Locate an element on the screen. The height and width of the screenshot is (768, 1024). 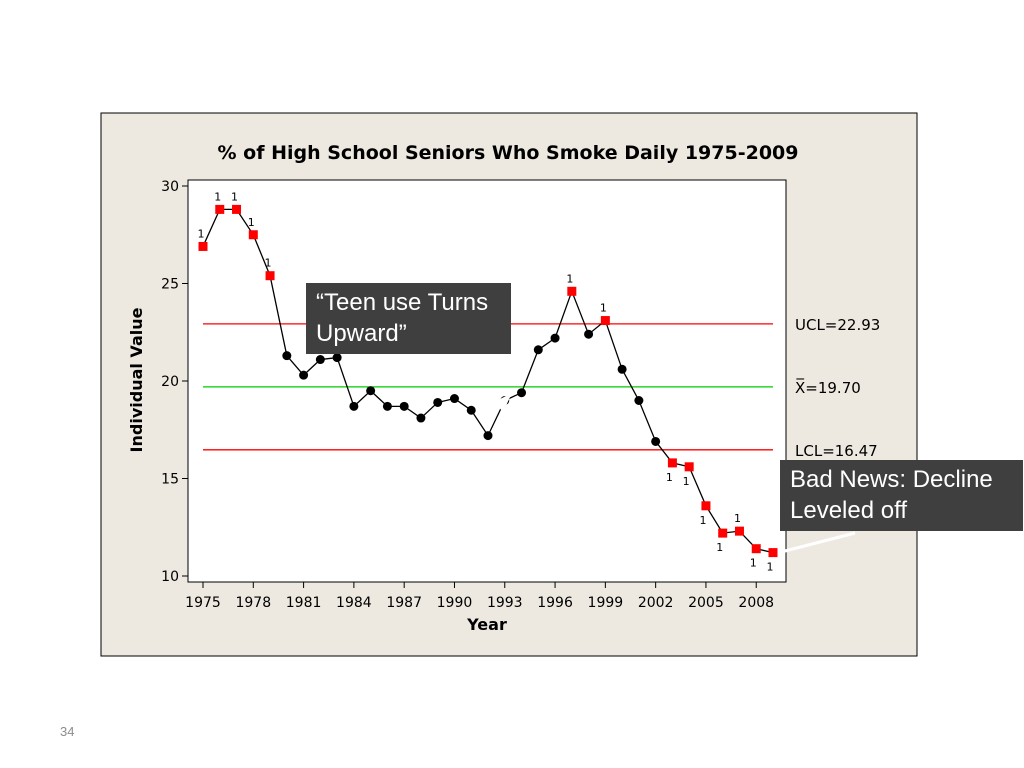
flag-label-1976: 1 is located at coordinates (217, 196).